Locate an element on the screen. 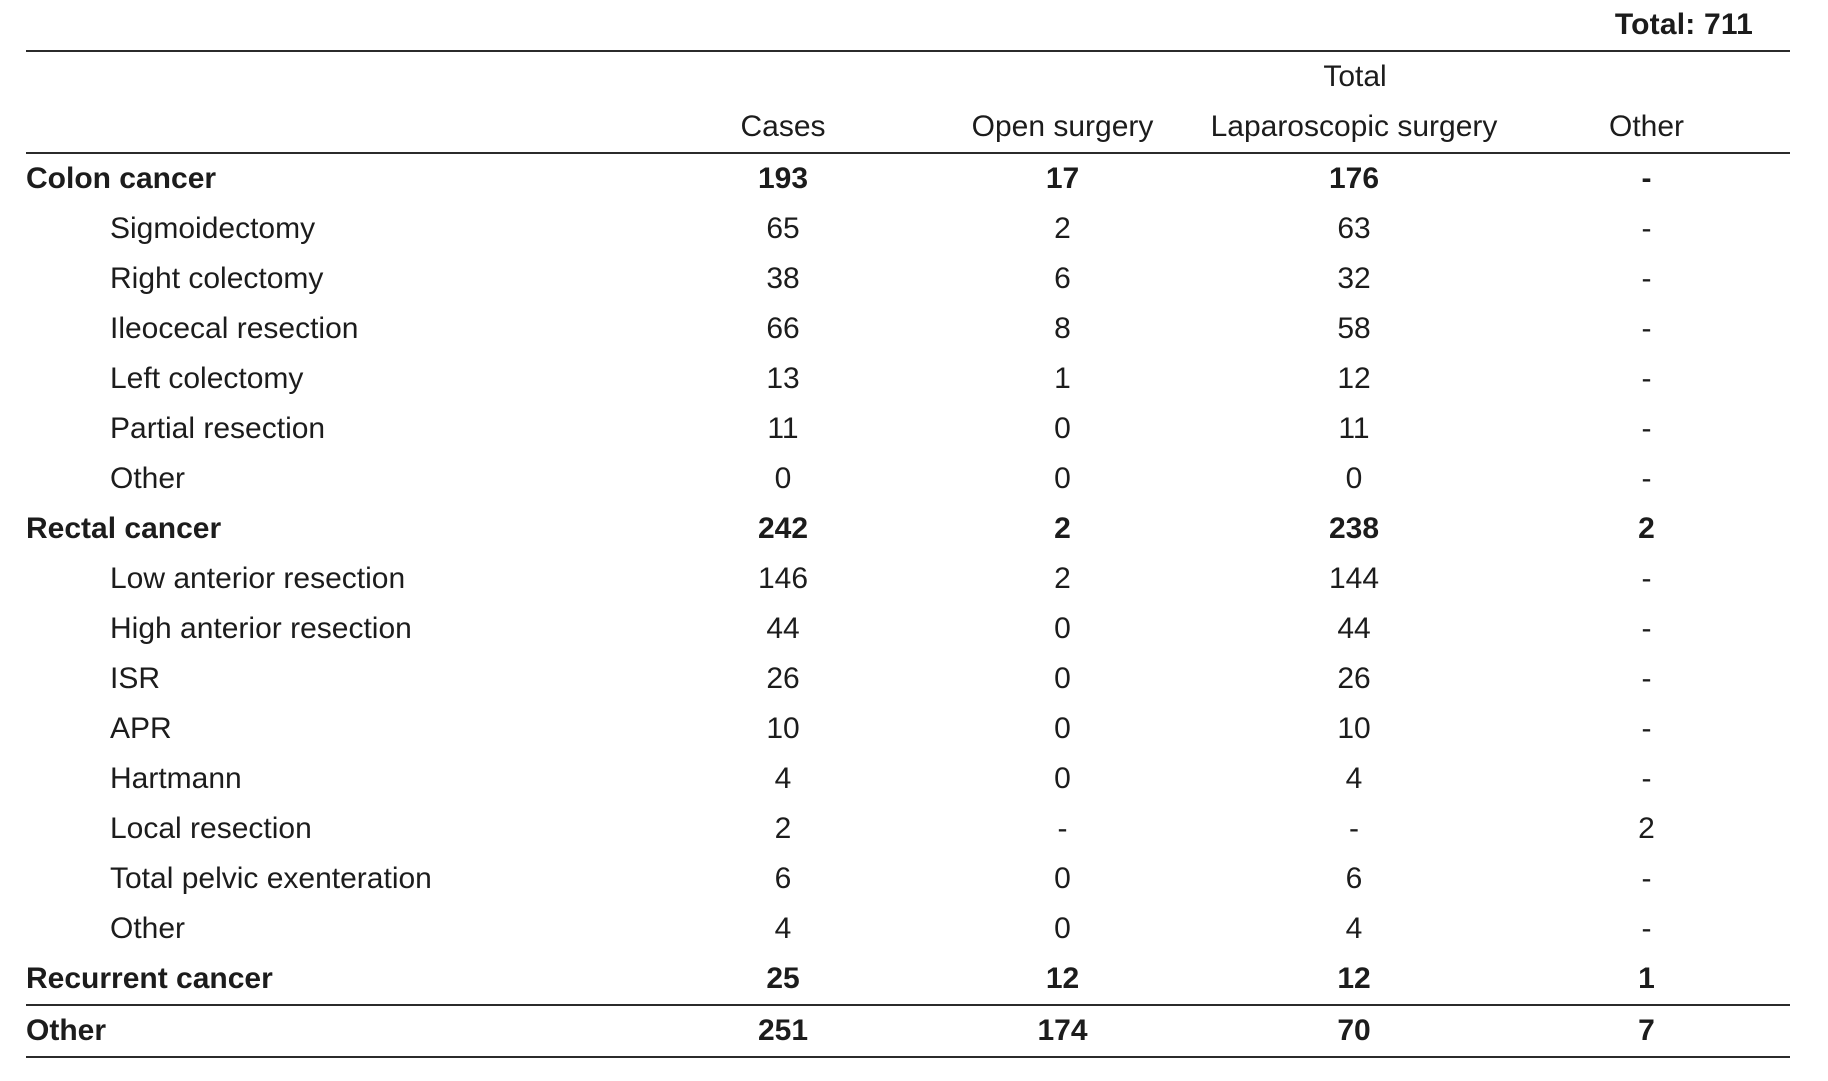 The width and height of the screenshot is (1828, 1081). procedure-label: APR is located at coordinates (141, 728).